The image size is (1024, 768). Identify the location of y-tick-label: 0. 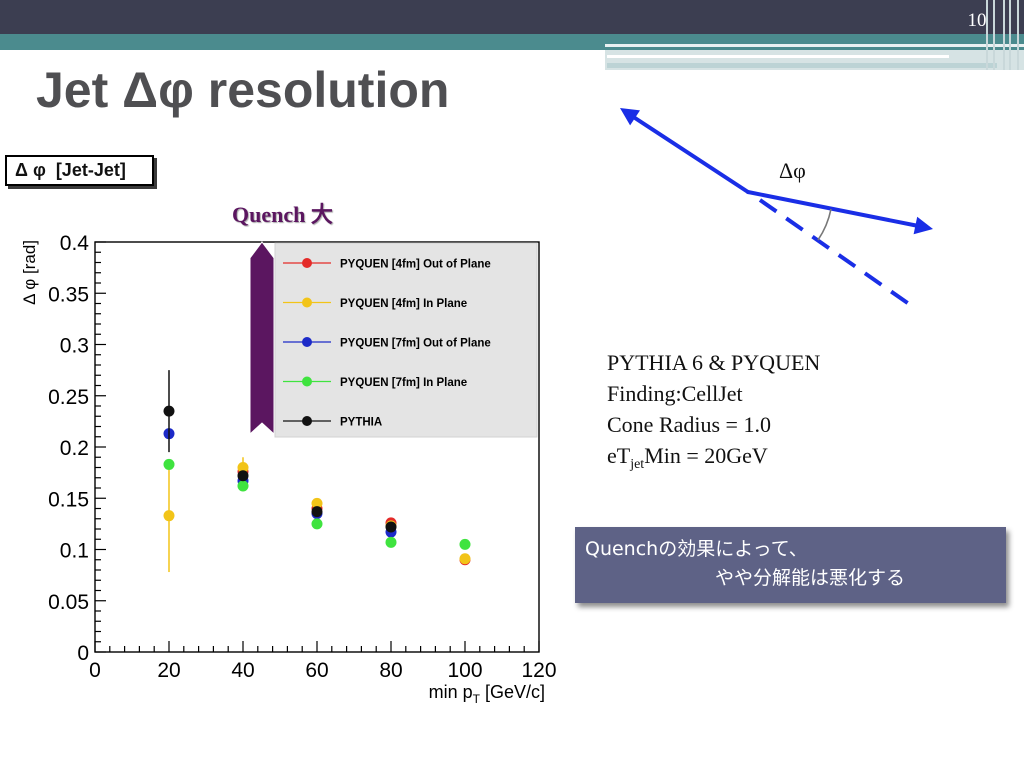
(83, 653).